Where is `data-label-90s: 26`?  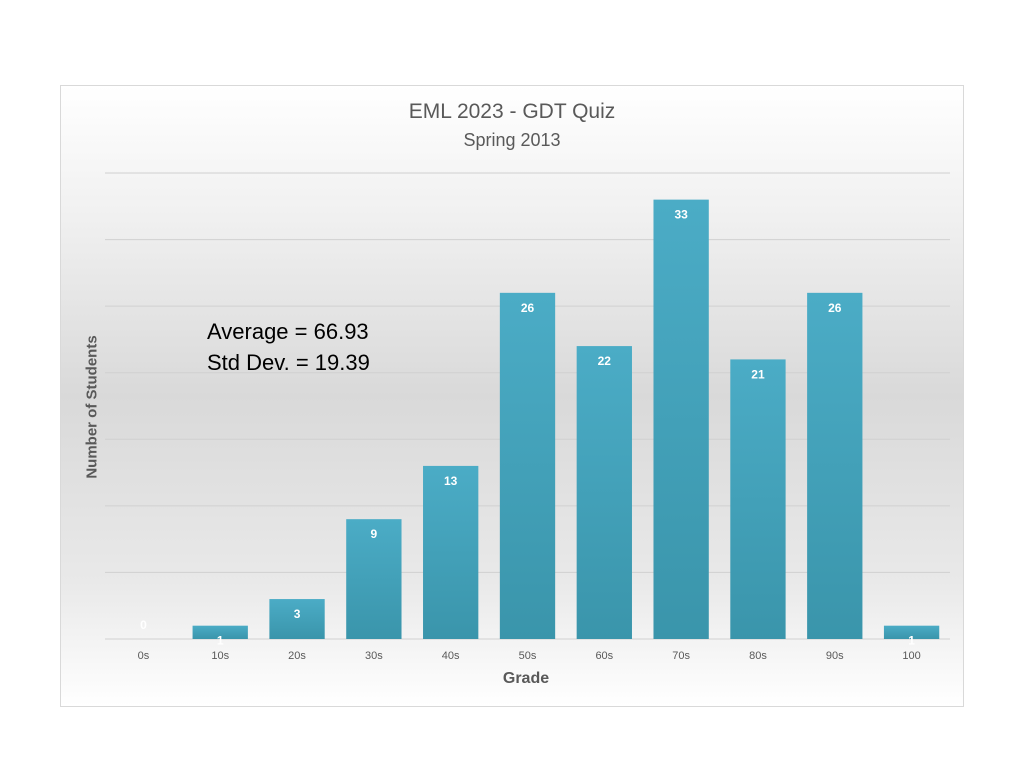 data-label-90s: 26 is located at coordinates (835, 308).